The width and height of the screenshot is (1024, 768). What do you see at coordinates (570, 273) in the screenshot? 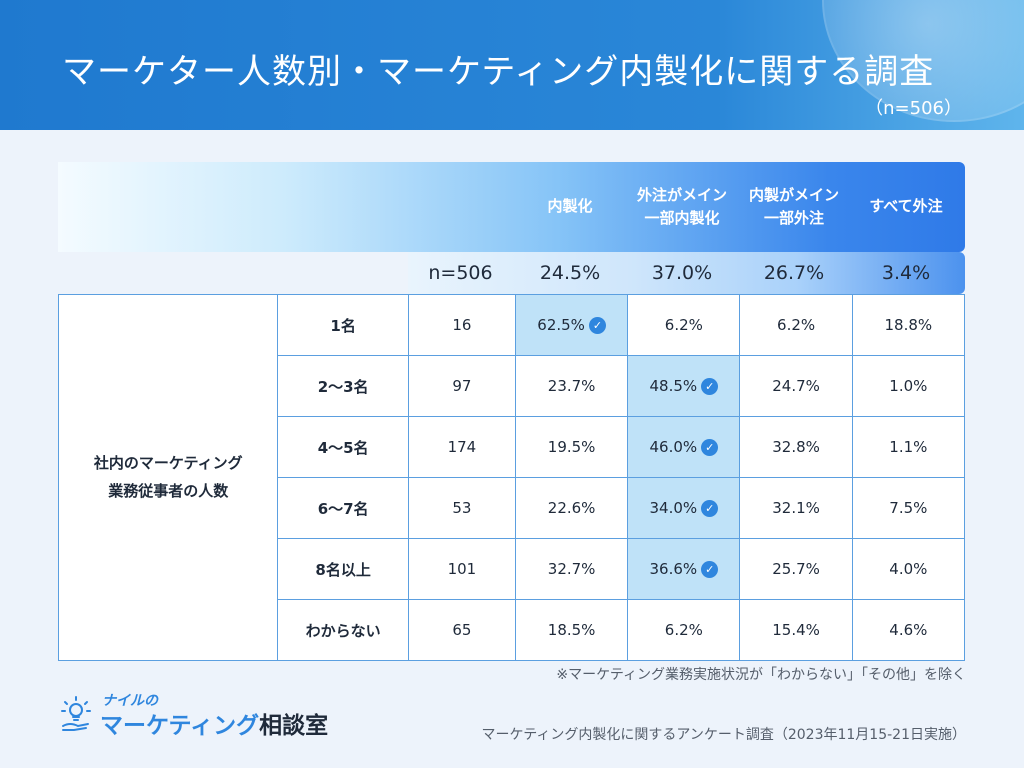
I see `summary-value: 24.5%` at bounding box center [570, 273].